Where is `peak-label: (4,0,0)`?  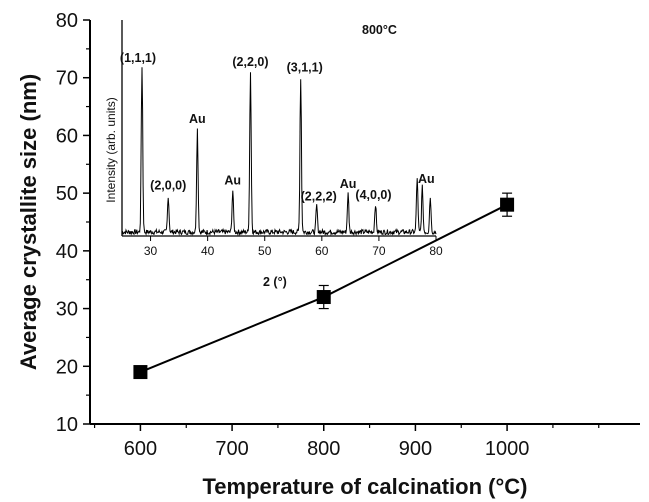 peak-label: (4,0,0) is located at coordinates (373, 195).